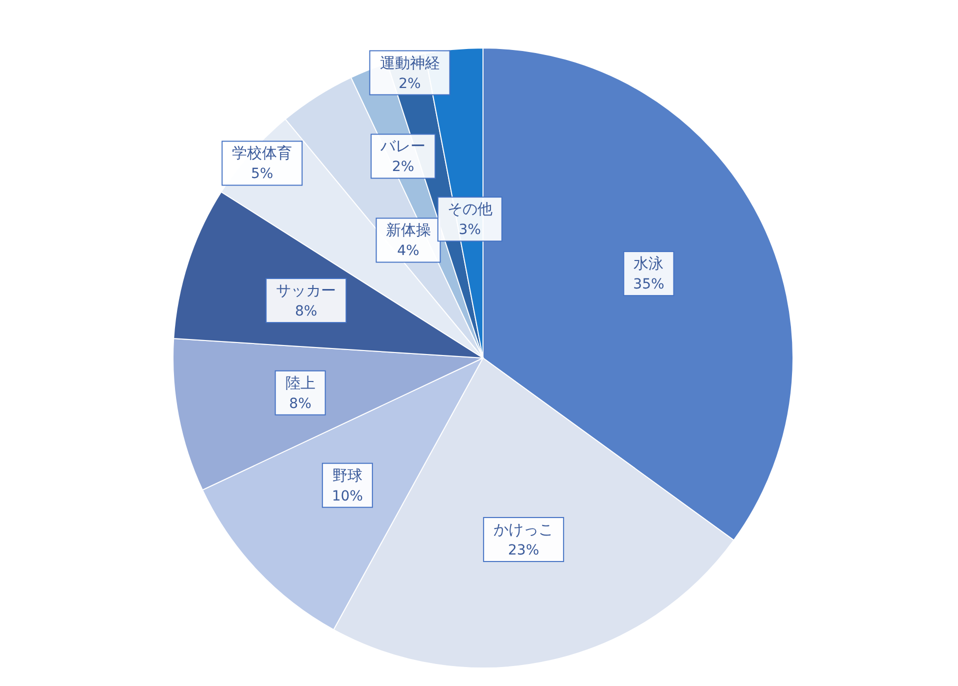  I want to click on slice-label: 学校体育, so click(262, 153).